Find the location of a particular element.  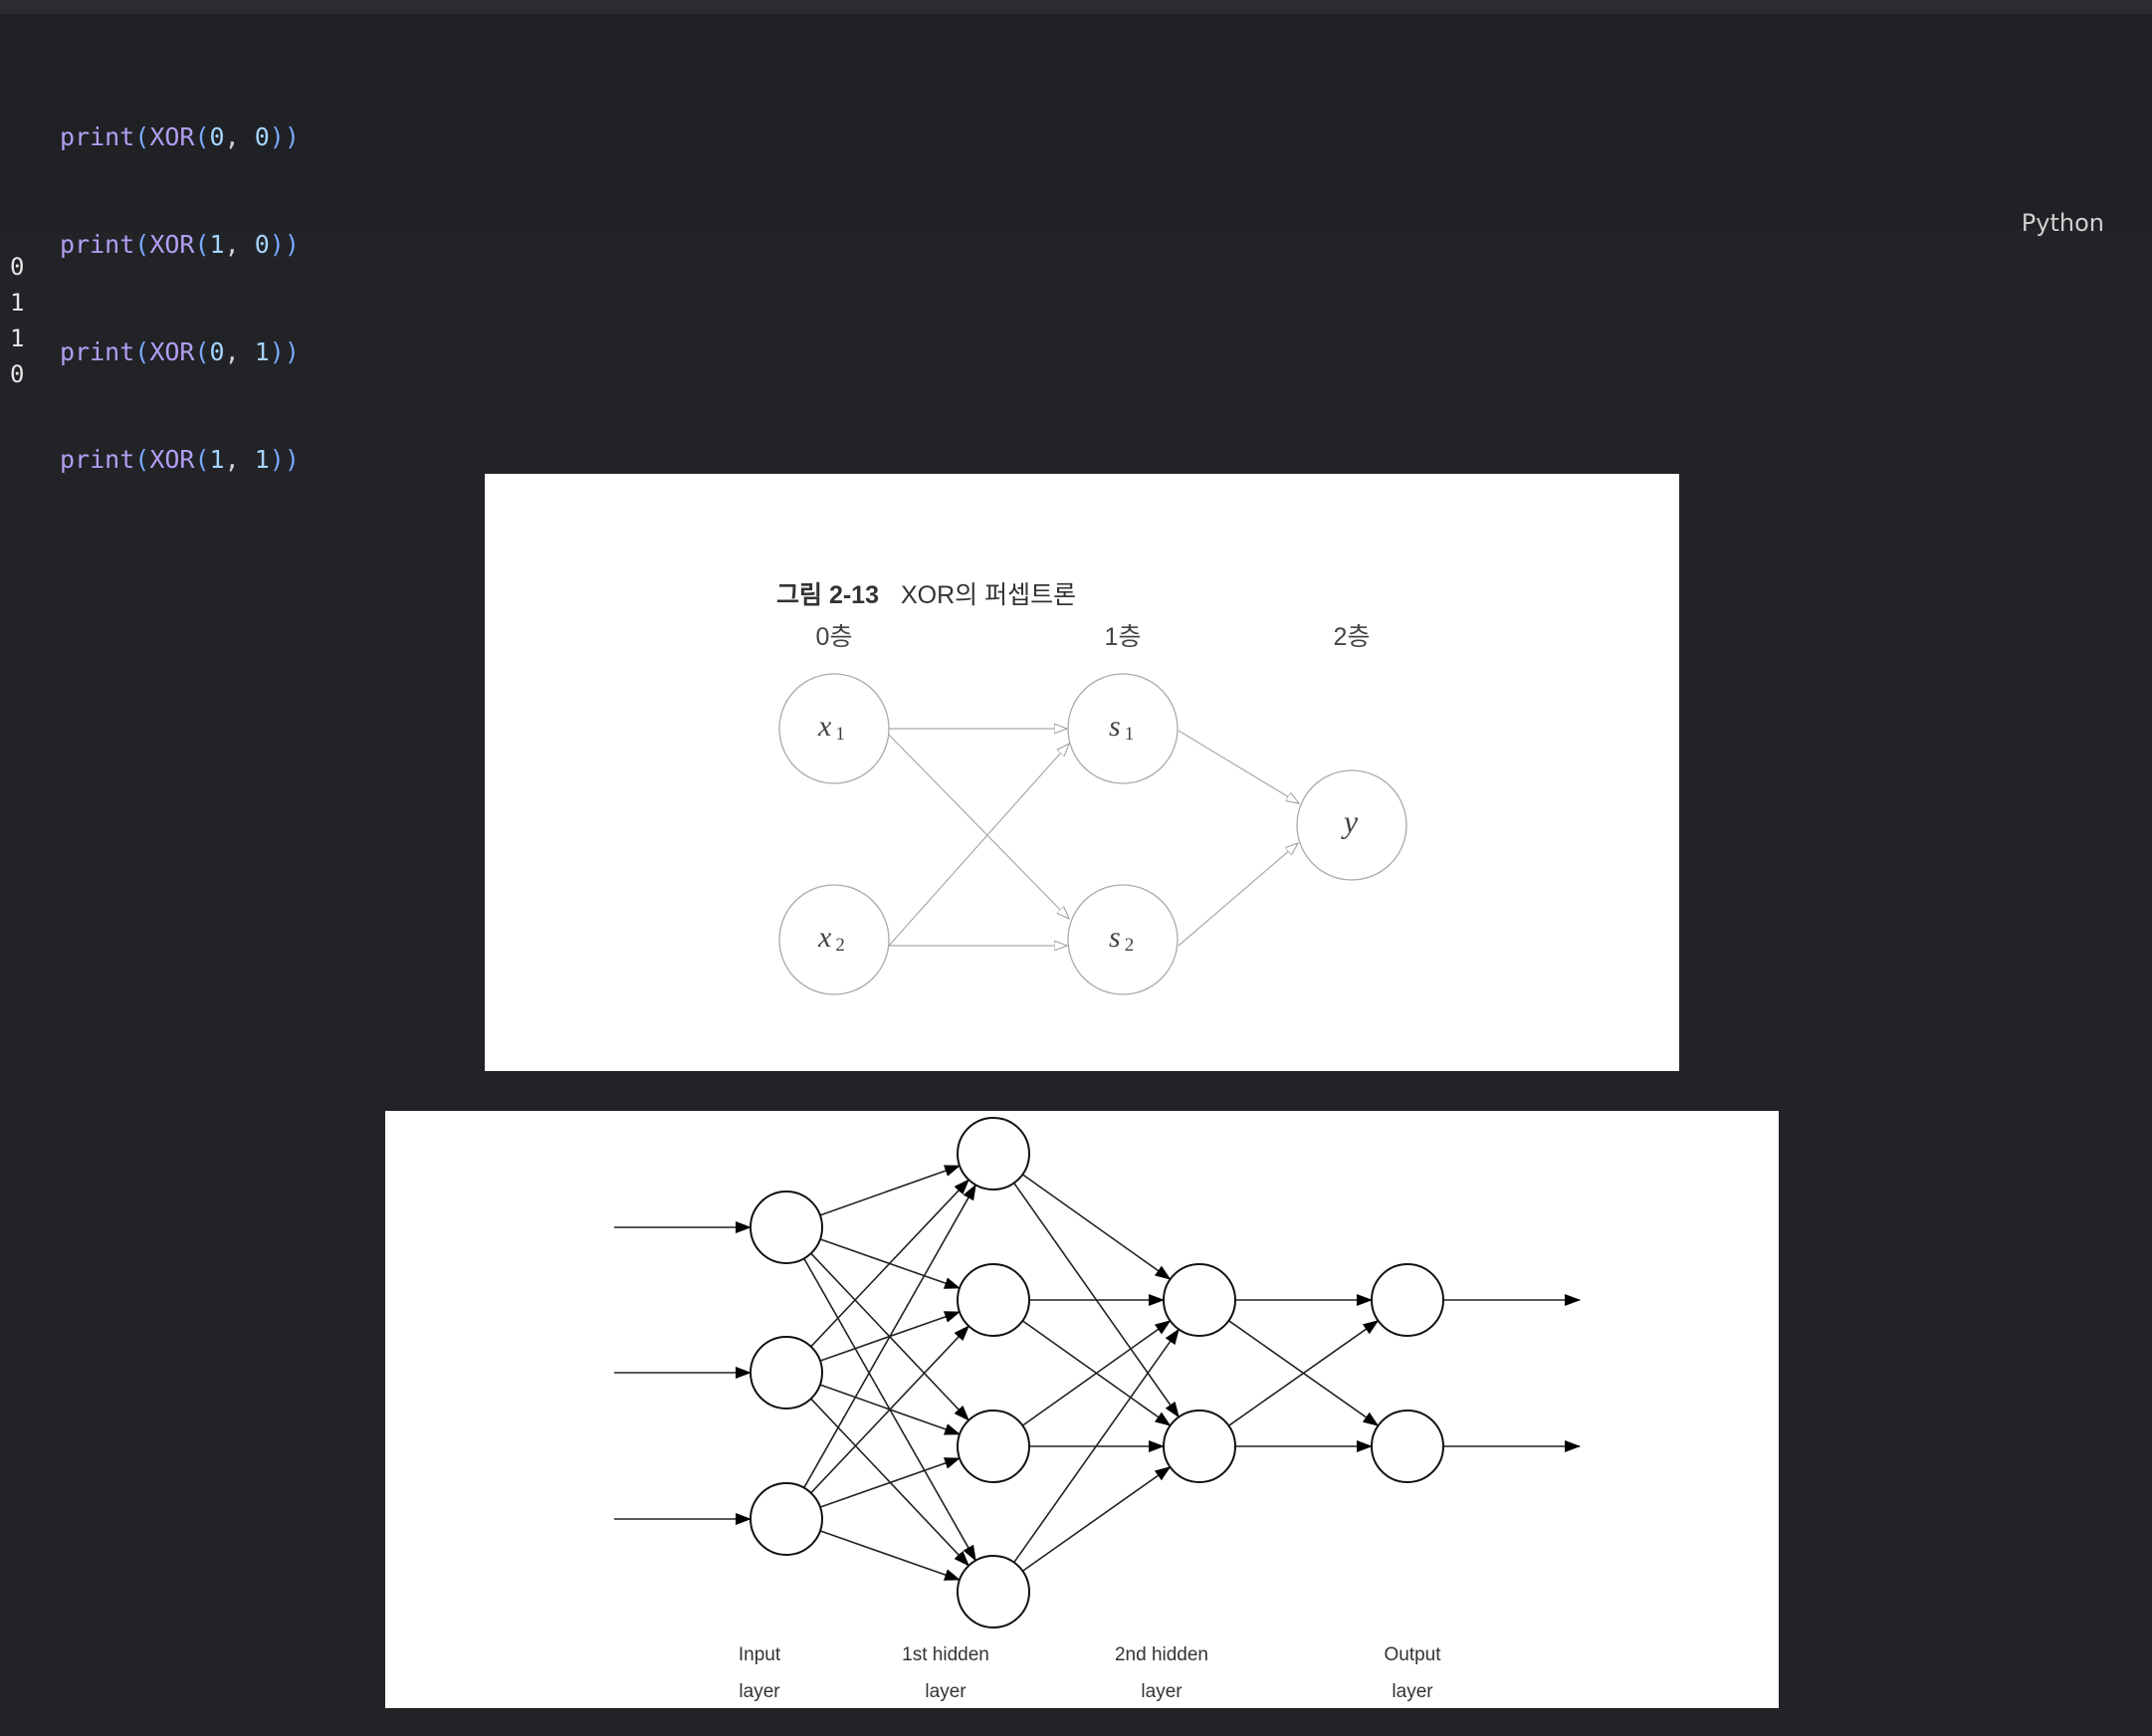

node-s2 is located at coordinates (1123, 940).